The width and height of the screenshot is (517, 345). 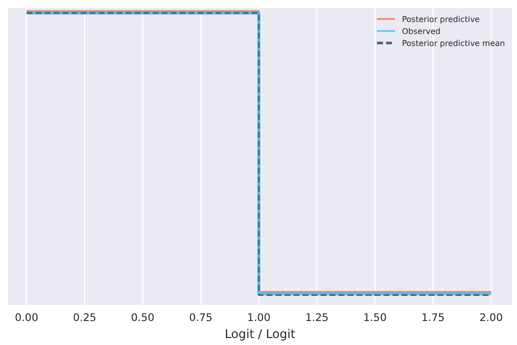 I want to click on x-tick-label: 2.00, so click(x=491, y=318).